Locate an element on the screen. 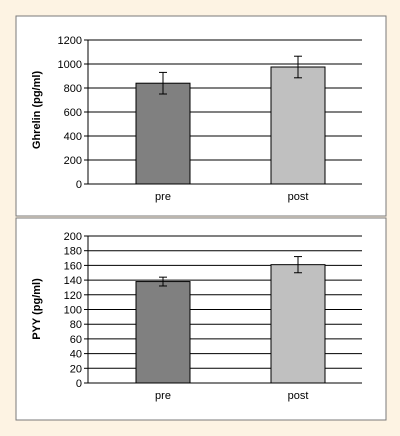 The image size is (400, 436). y-tick-label: 140 is located at coordinates (73, 281).